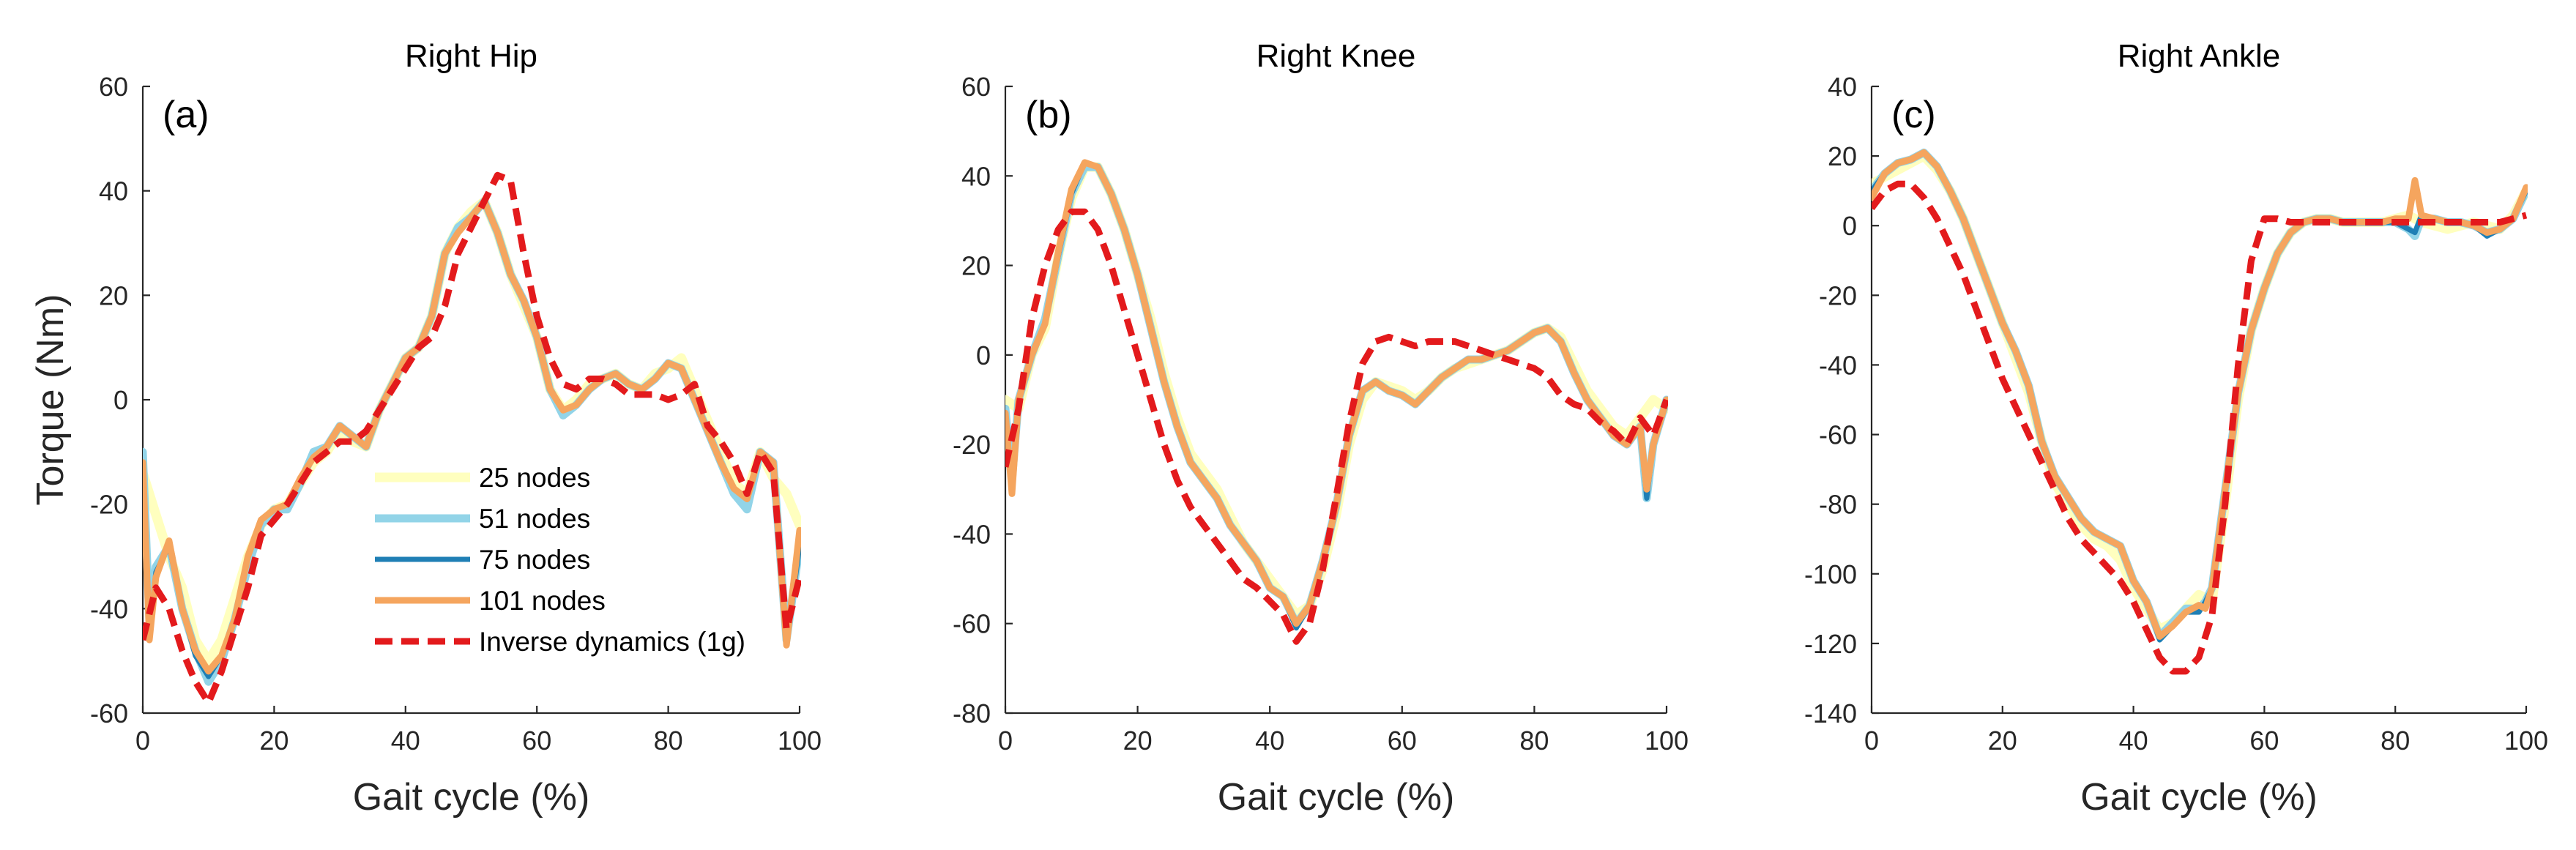  What do you see at coordinates (1336, 56) in the screenshot?
I see `chart-title: Right Knee` at bounding box center [1336, 56].